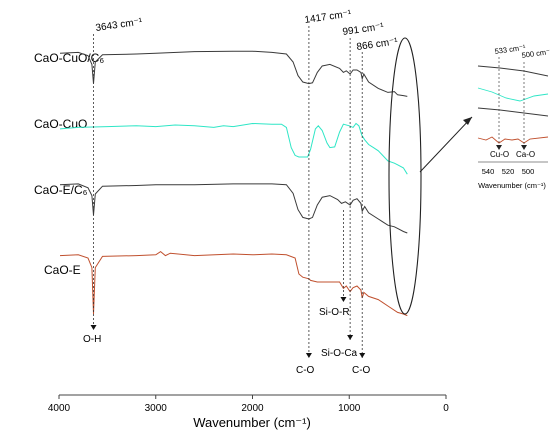 This screenshot has height=430, width=550. Describe the element at coordinates (446, 408) in the screenshot. I see `x-tick-label-0: 0` at that location.